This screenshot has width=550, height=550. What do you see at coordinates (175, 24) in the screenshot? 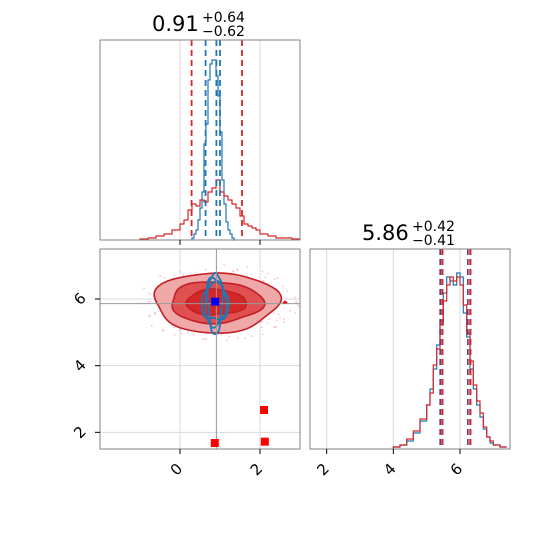
I see `panel1-title-value: 0.91` at bounding box center [175, 24].